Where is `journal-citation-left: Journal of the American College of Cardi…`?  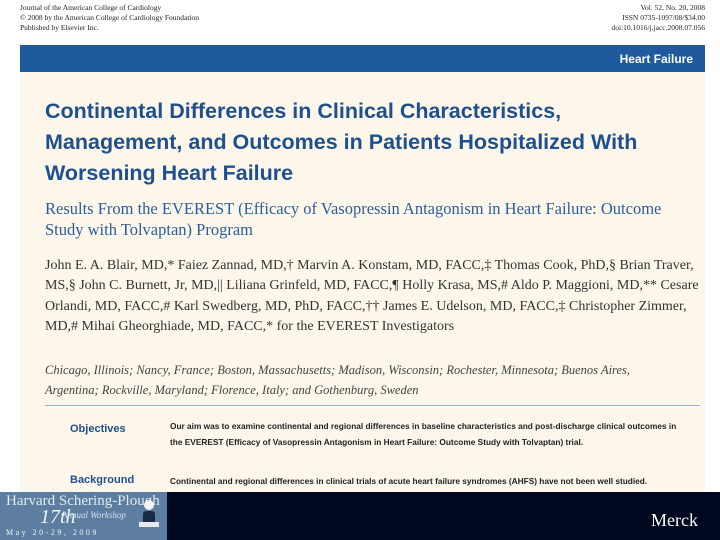
journal-citation-left: Journal of the American College of Cardi… is located at coordinates (109, 18).